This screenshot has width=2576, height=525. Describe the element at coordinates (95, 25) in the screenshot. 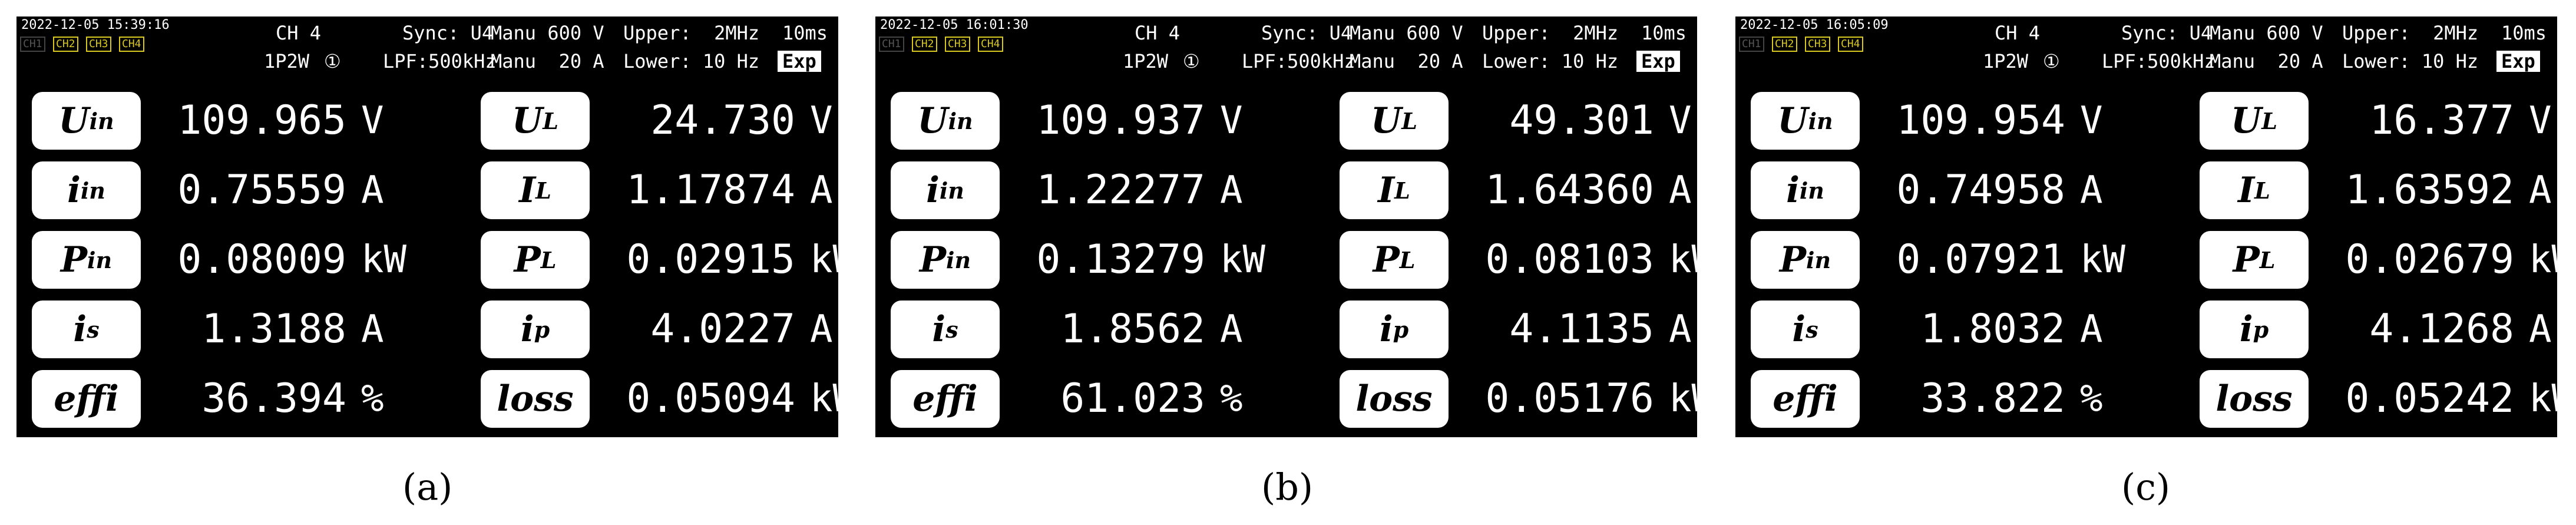

I see `timestamp: 2022-12-05 15:39:16` at that location.